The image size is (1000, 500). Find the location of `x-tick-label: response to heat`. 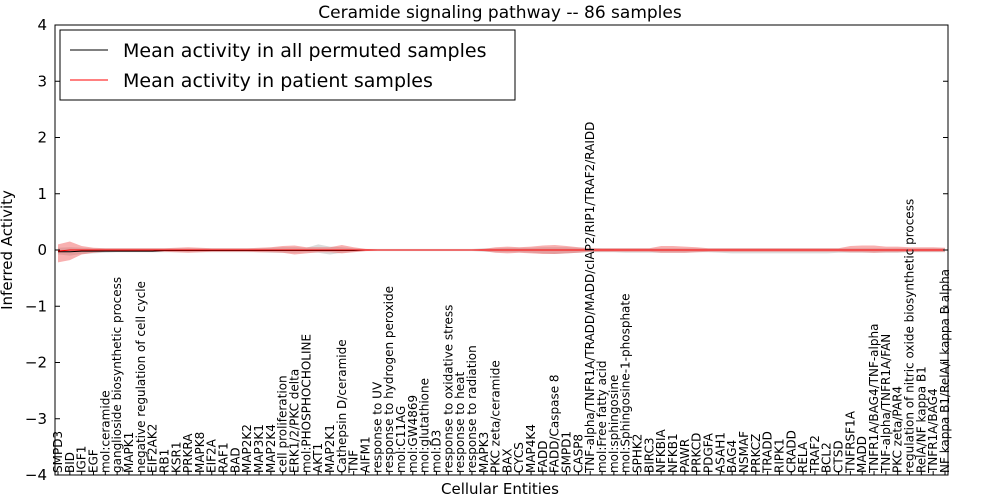

x-tick-label: response to heat is located at coordinates (460, 422).